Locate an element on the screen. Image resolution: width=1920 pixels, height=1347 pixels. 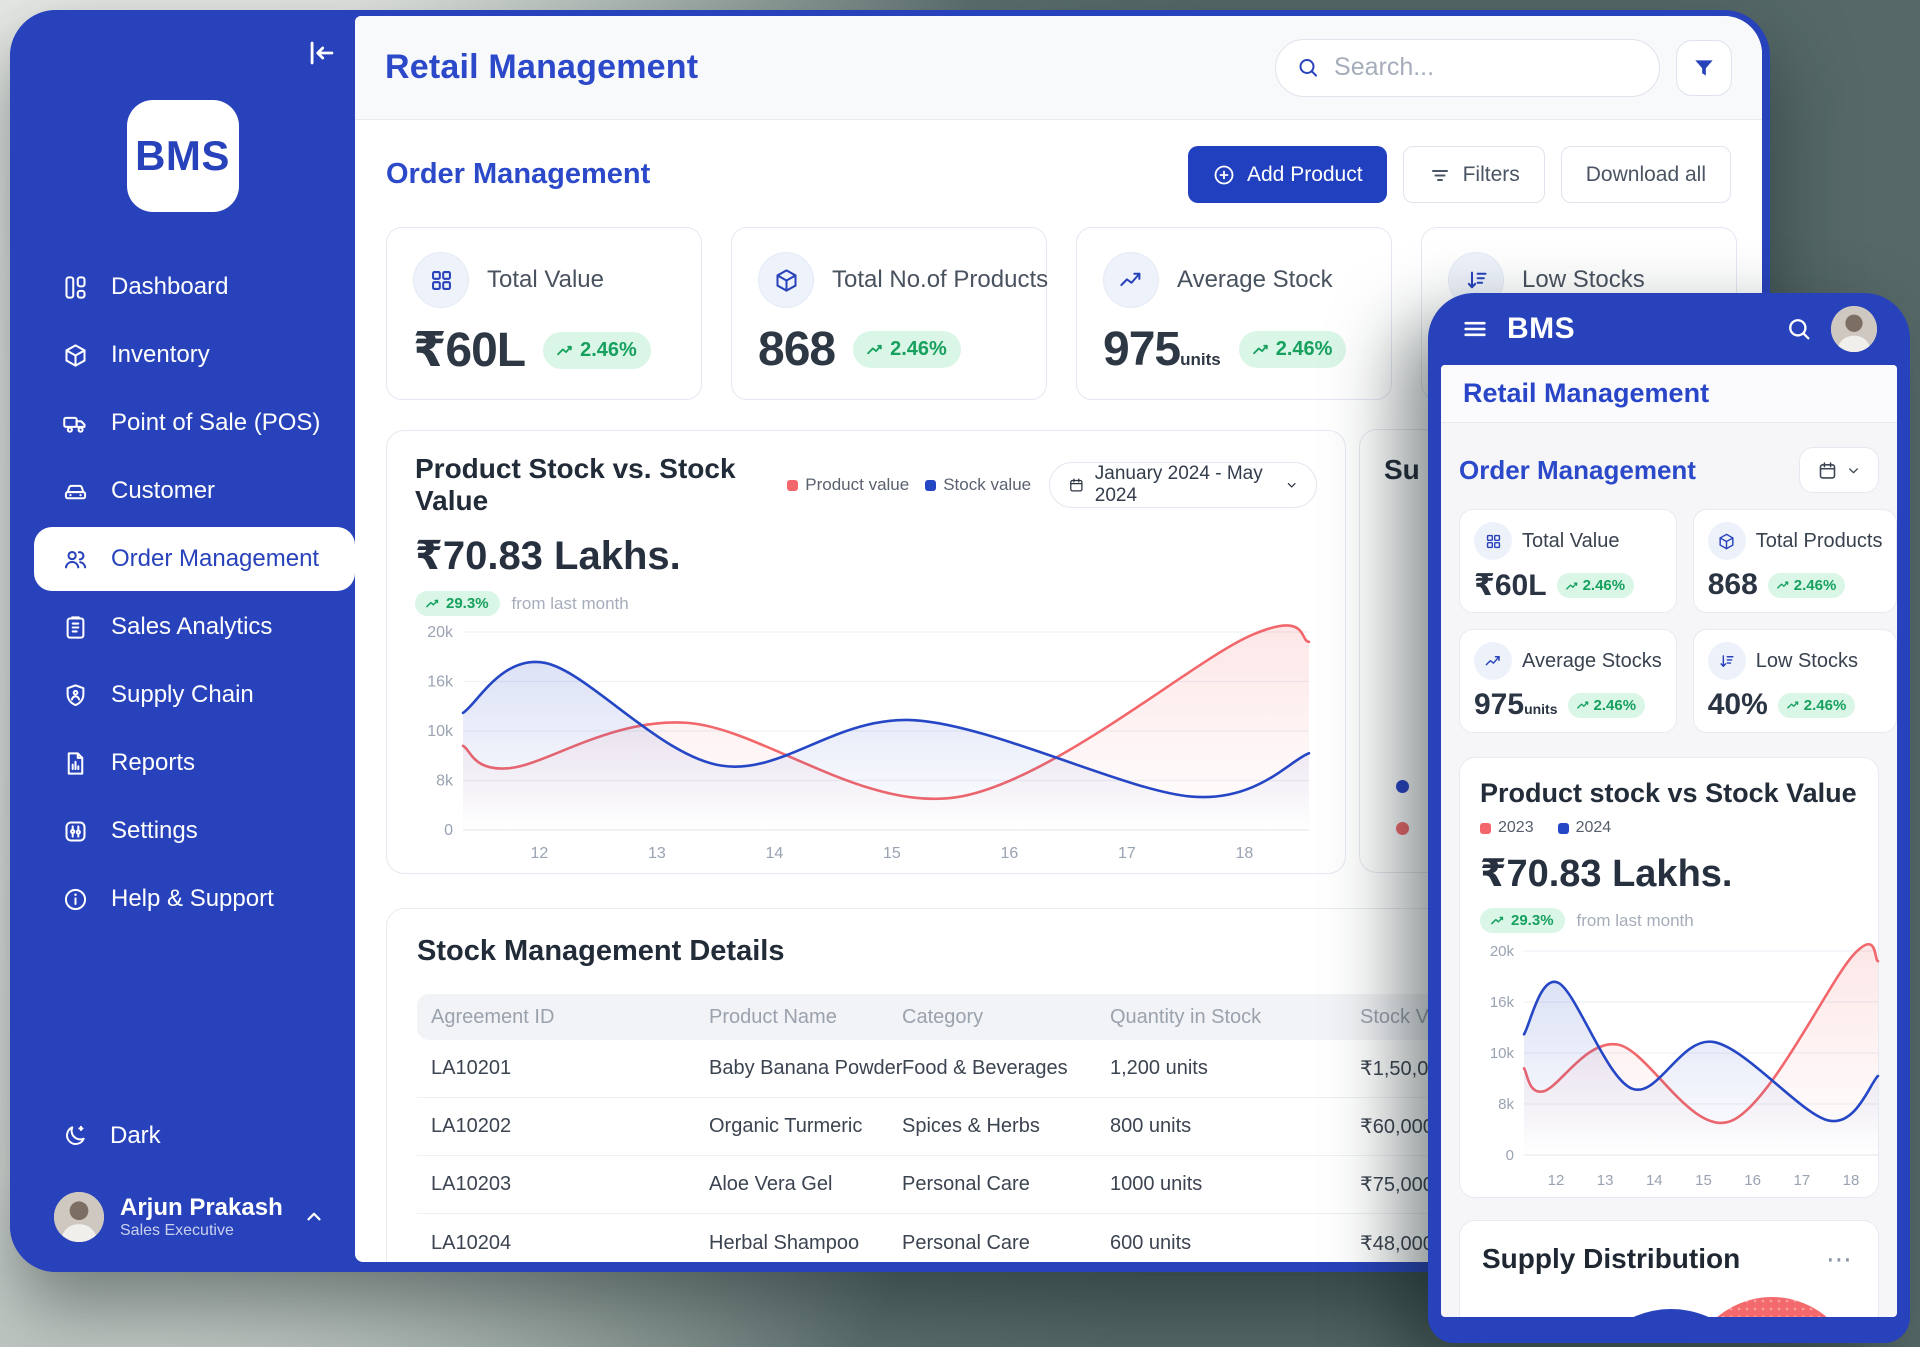
theme-toggle-dark: Dark is located at coordinates (182, 1136).